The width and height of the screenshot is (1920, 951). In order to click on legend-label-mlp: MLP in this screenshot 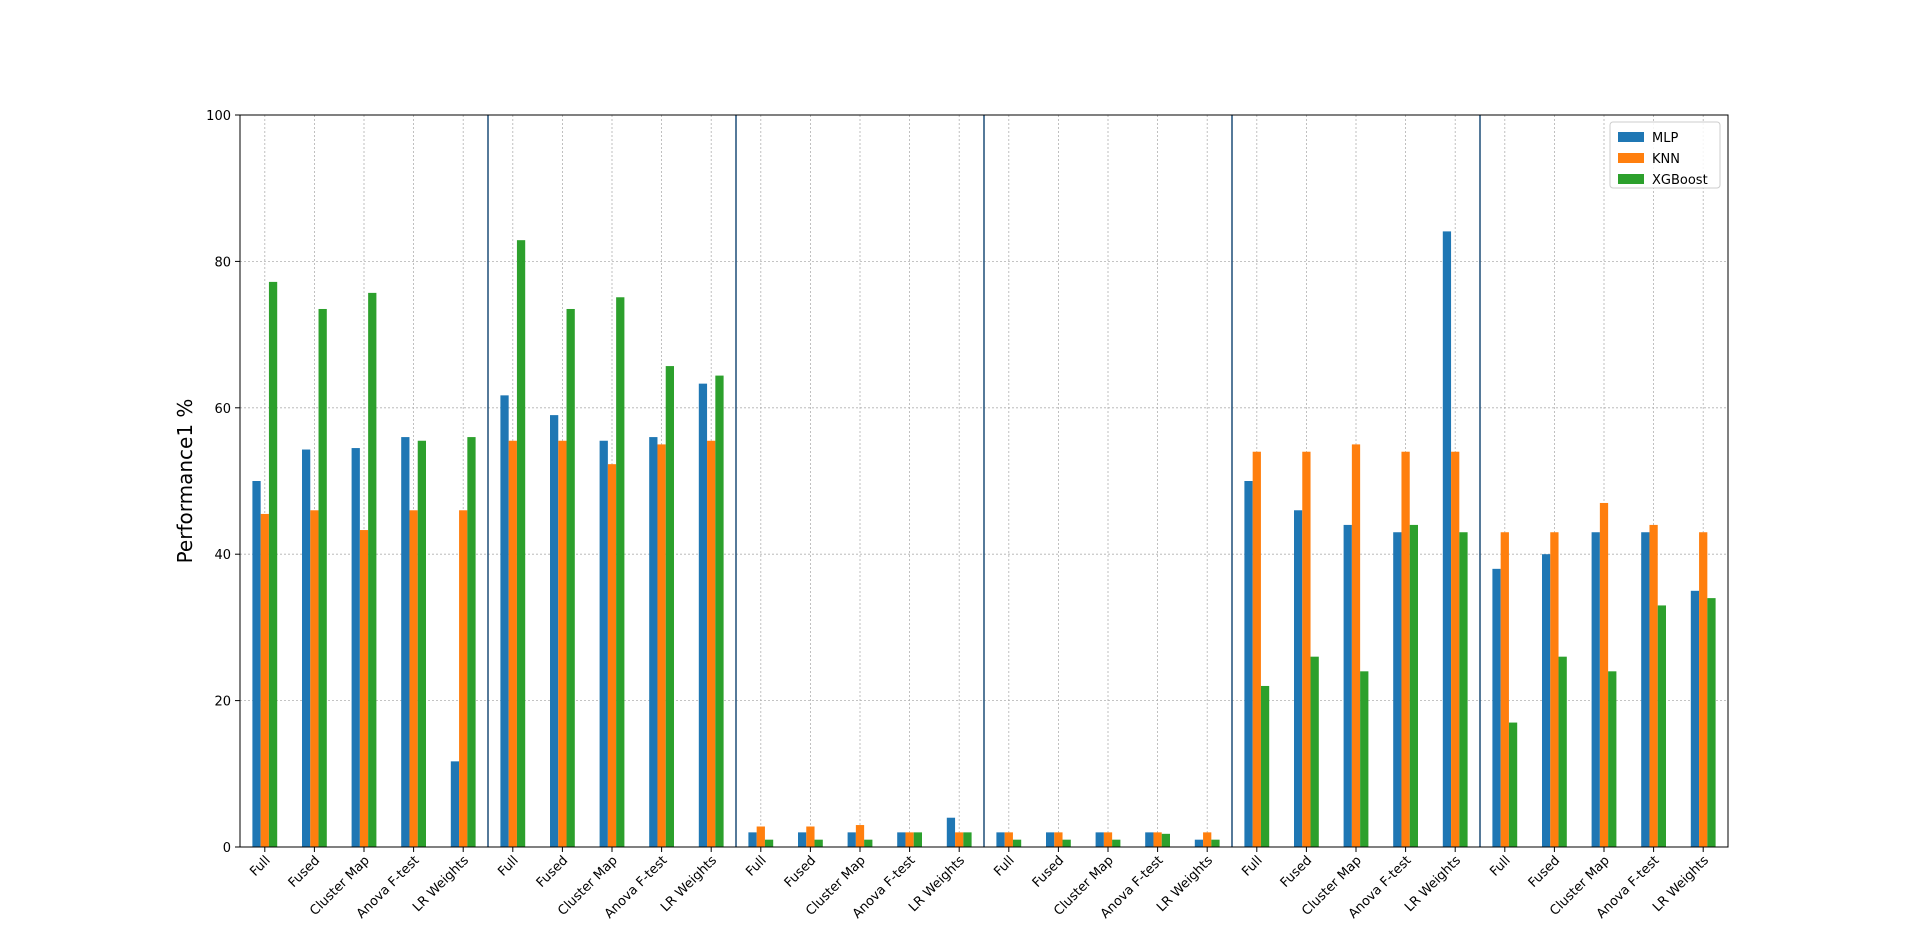, I will do `click(1665, 138)`.